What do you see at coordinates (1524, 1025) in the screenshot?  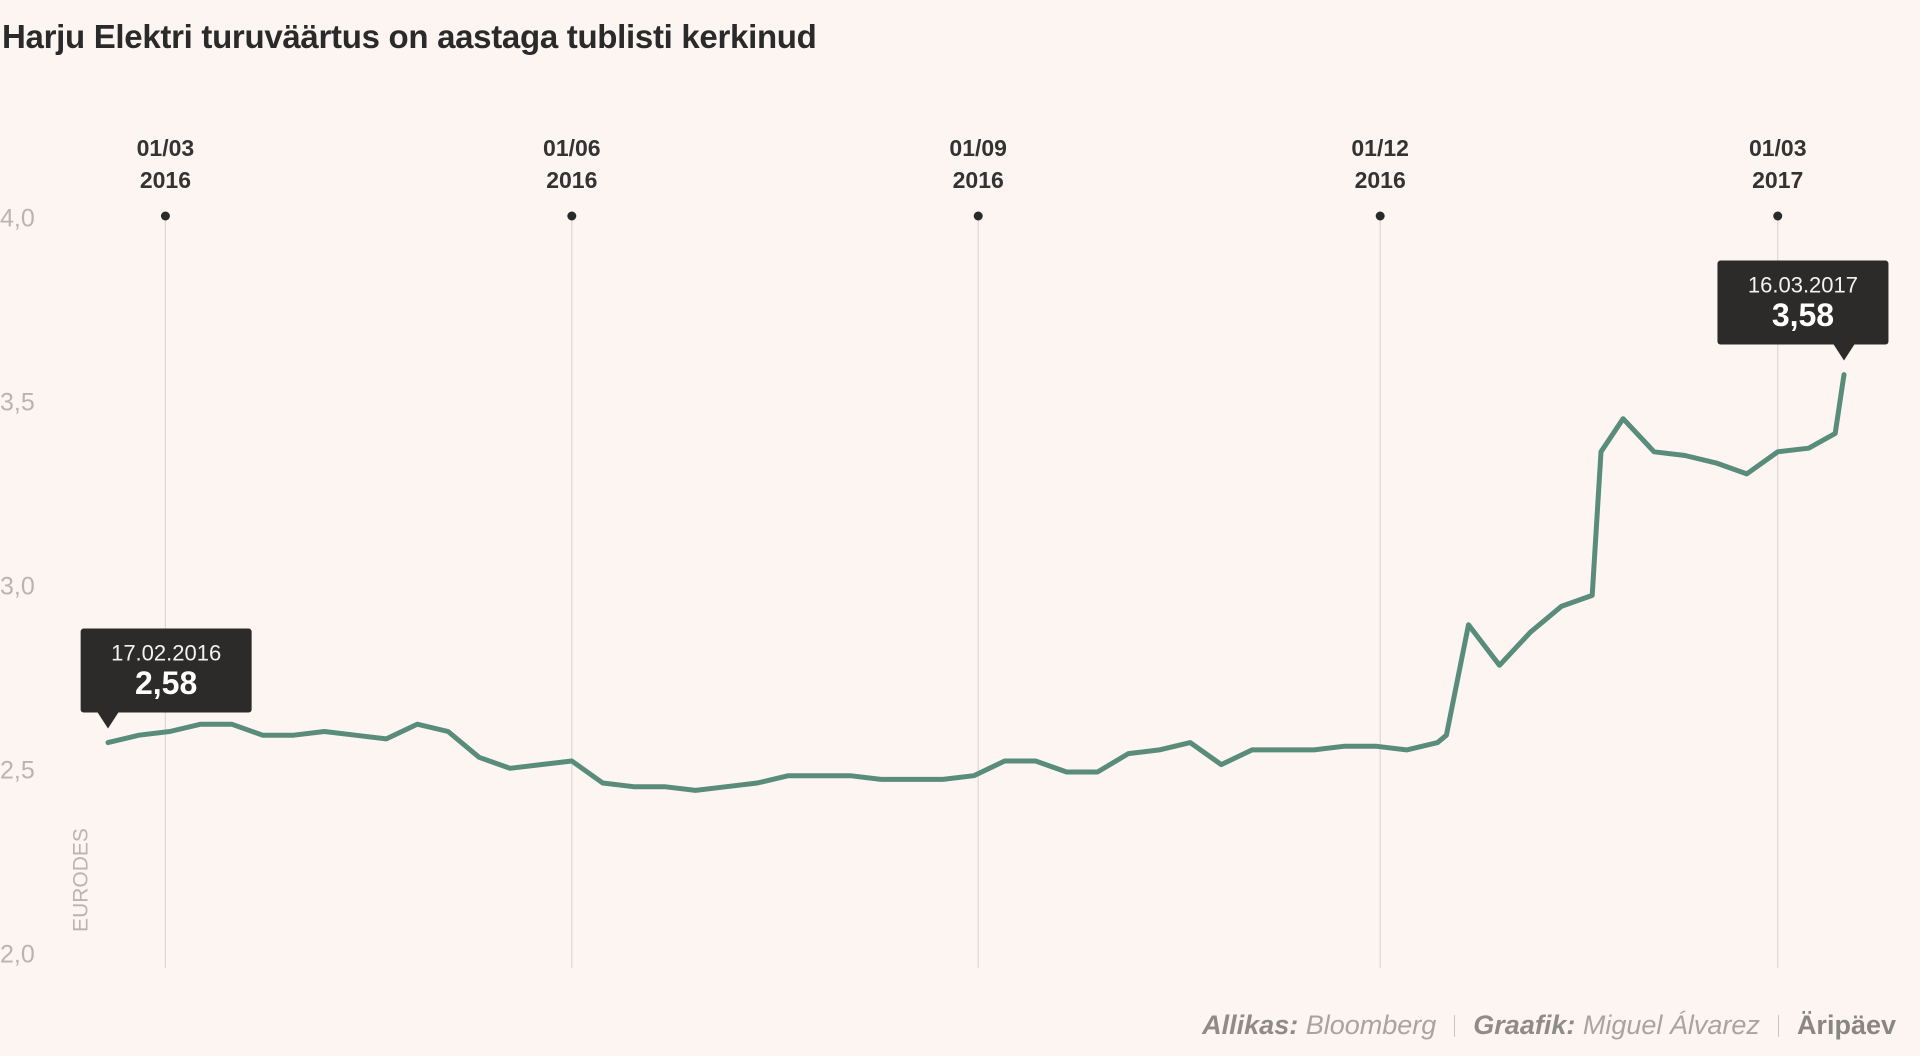 I see `author-label: Graafik:` at bounding box center [1524, 1025].